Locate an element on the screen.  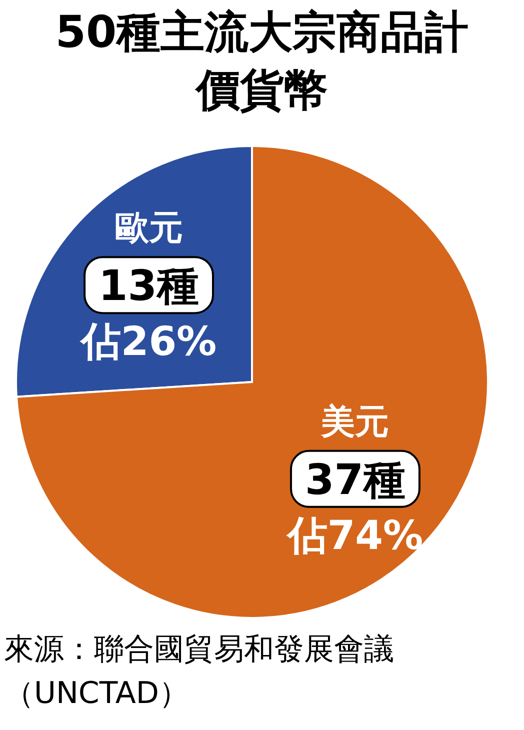
data-label: 13種佔26% is located at coordinates (147, 313).